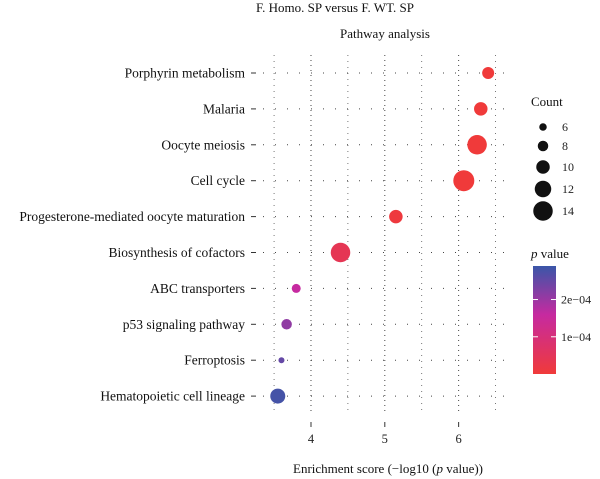 The width and height of the screenshot is (600, 479). Describe the element at coordinates (214, 360) in the screenshot. I see `category-label: Ferroptosis` at that location.